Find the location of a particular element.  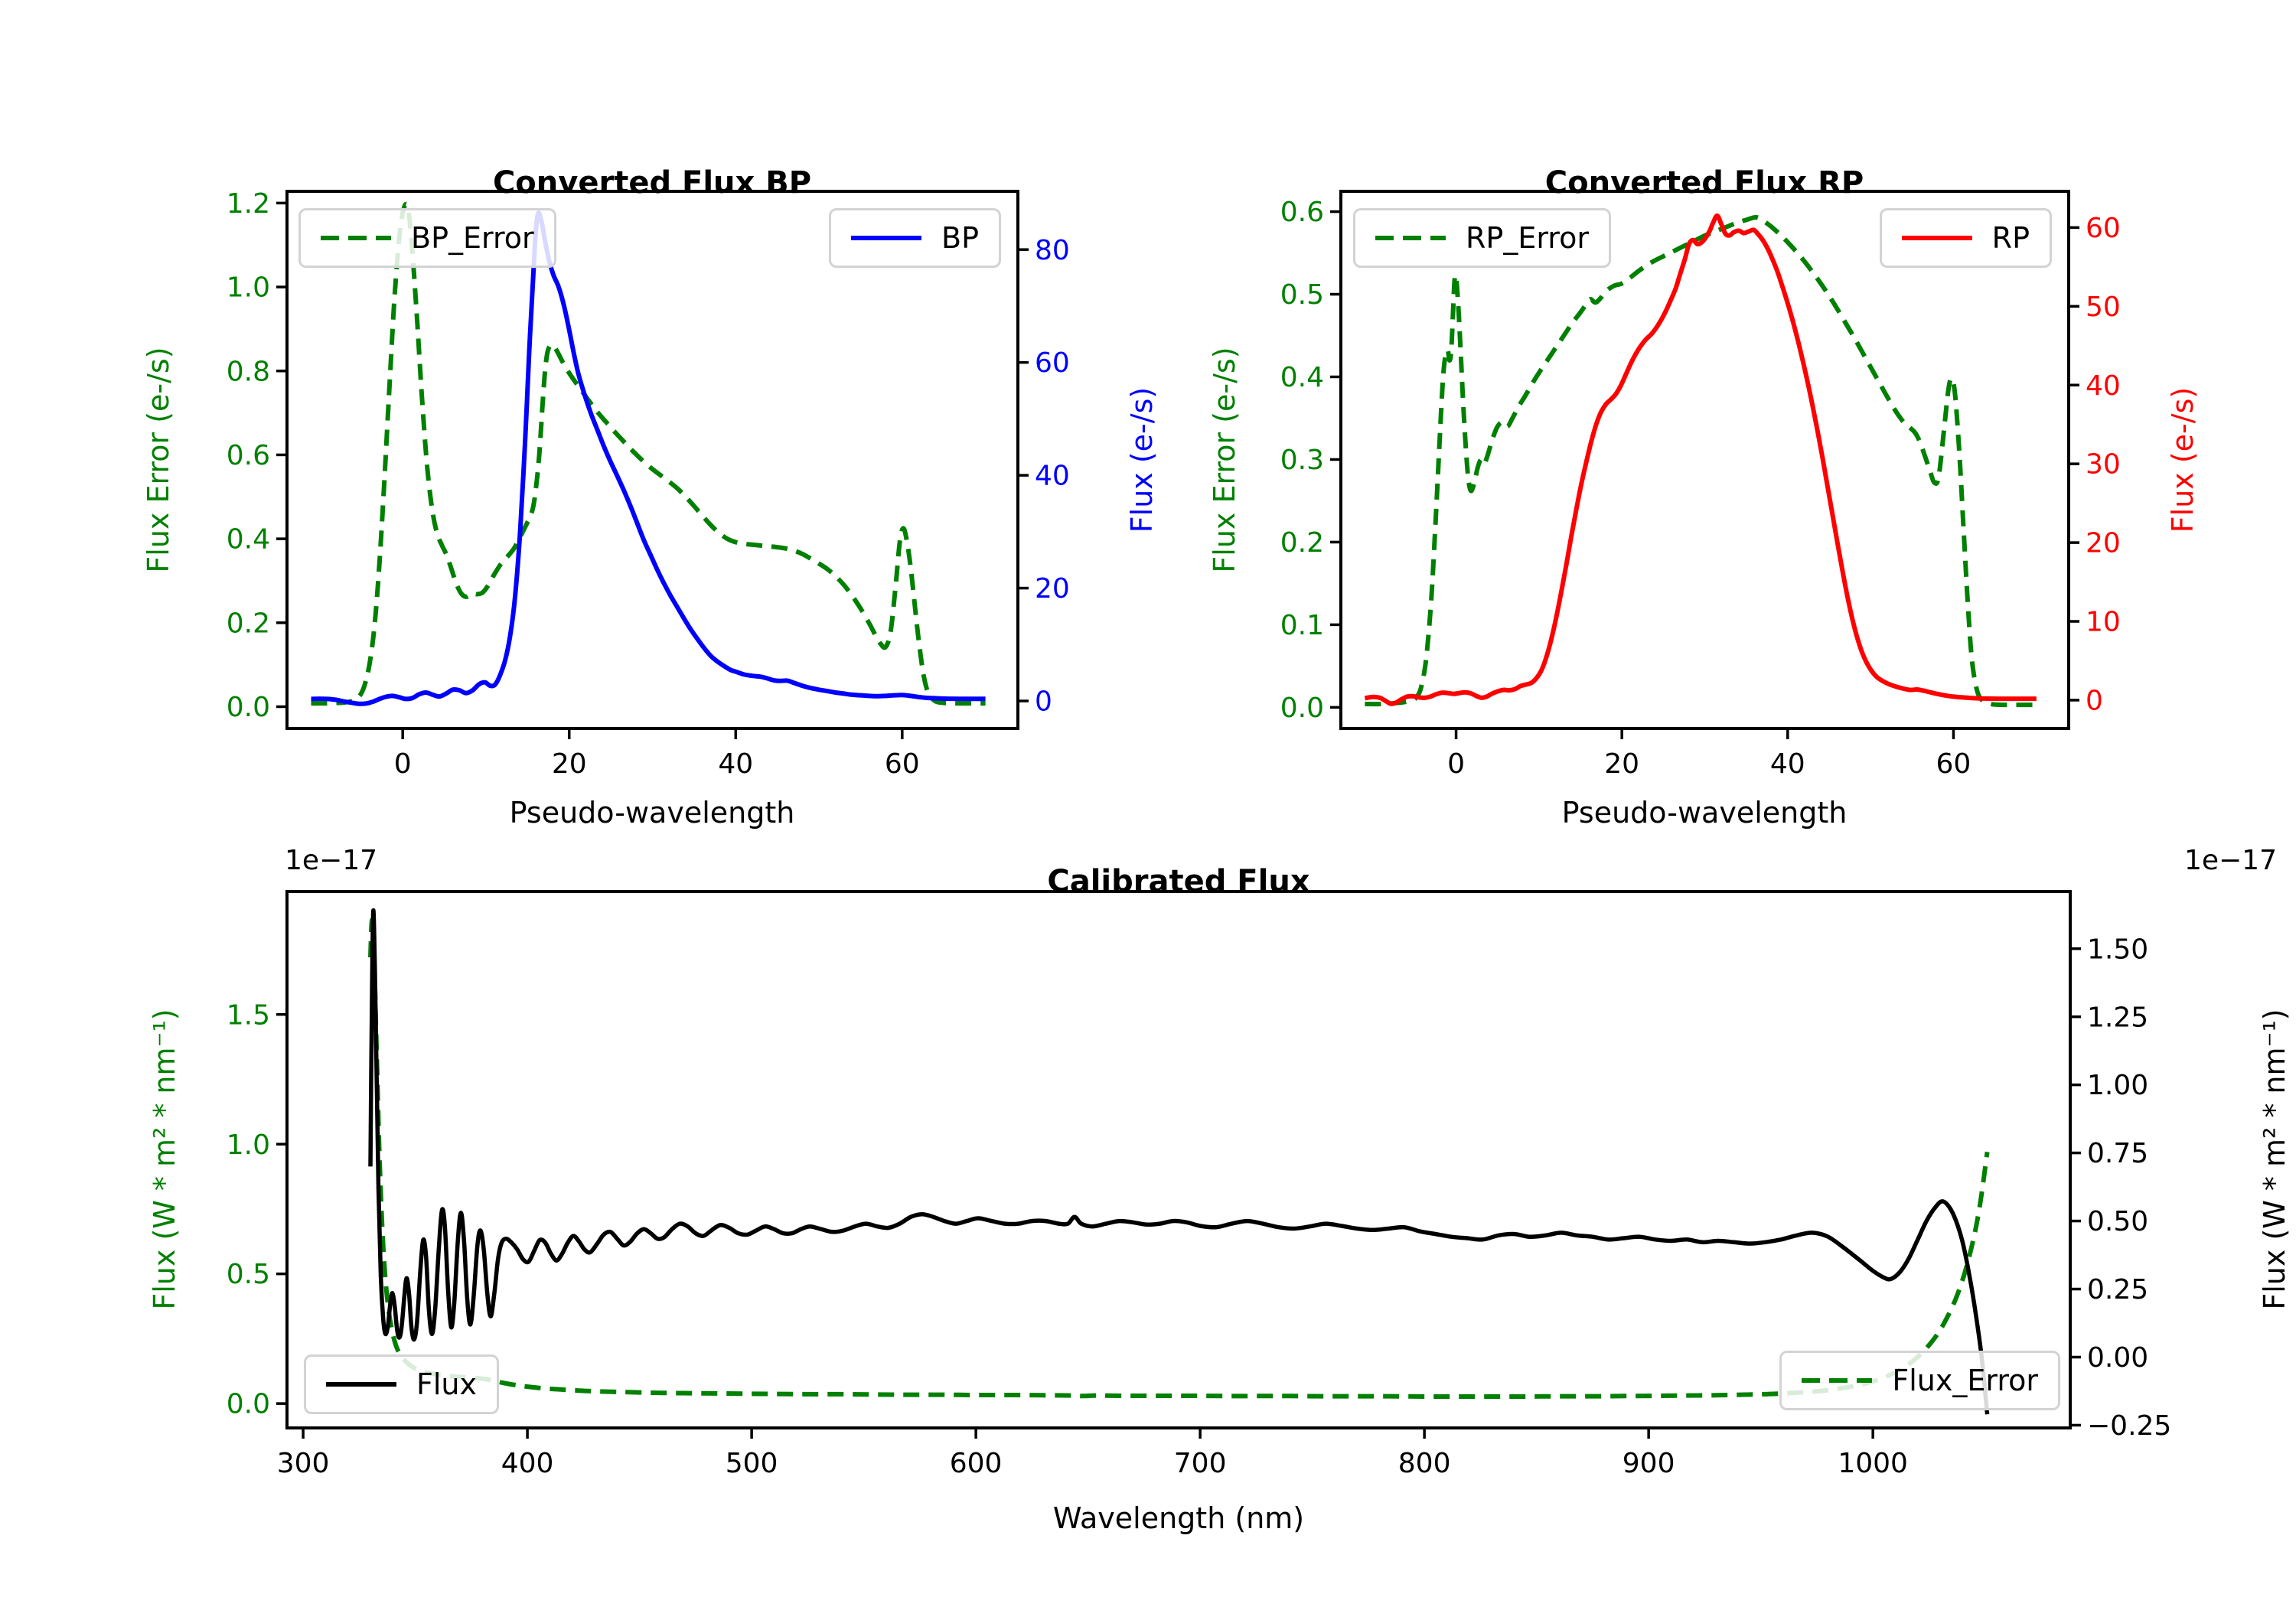

flux-error-dashed-line-sample is located at coordinates (1837, 1380).